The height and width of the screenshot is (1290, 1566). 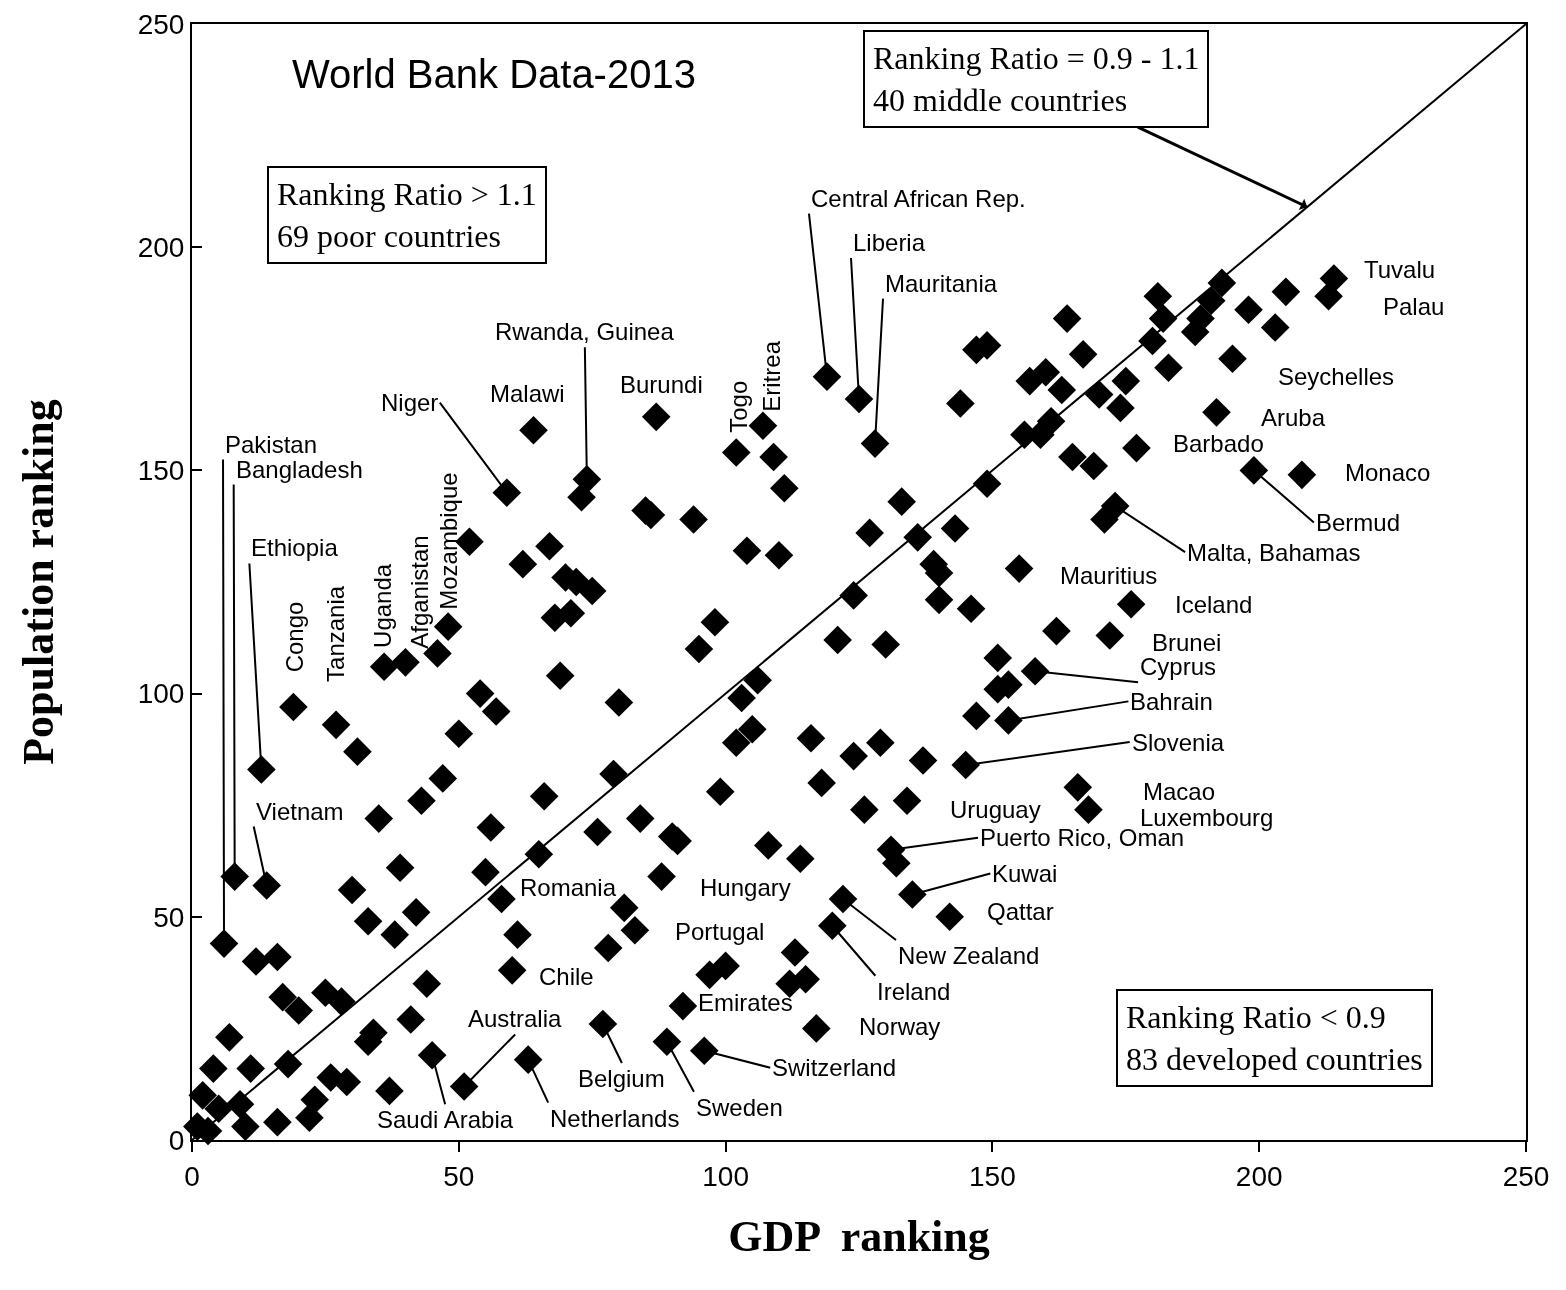 What do you see at coordinates (941, 283) in the screenshot?
I see `annotation: Mauritania` at bounding box center [941, 283].